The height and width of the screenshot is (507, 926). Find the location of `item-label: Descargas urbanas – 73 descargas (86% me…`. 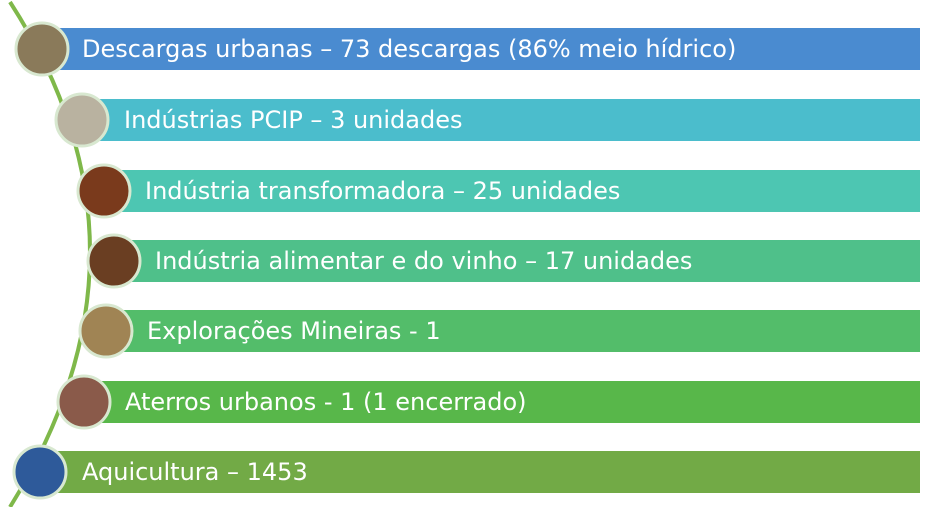

item-label: Descargas urbanas – 73 descargas (86% me… is located at coordinates (409, 49).